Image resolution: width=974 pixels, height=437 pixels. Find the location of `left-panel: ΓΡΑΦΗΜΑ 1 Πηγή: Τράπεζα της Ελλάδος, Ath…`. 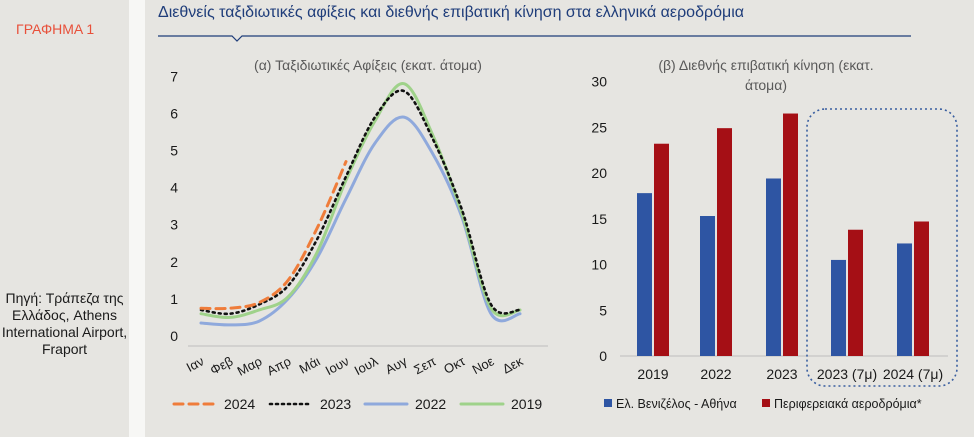

left-panel: ΓΡΑΦΗΜΑ 1 Πηγή: Τράπεζα της Ελλάδος, Ath… is located at coordinates (64, 218).